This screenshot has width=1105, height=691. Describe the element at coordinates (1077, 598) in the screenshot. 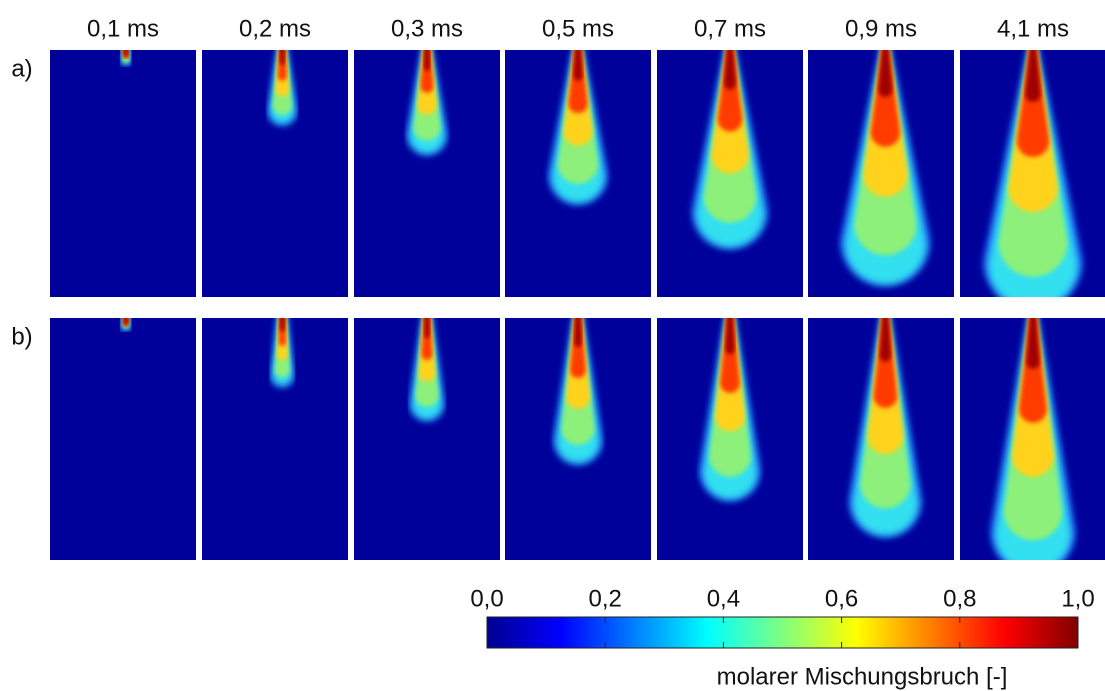

I see `colorbar-tick-label: 1,0` at that location.